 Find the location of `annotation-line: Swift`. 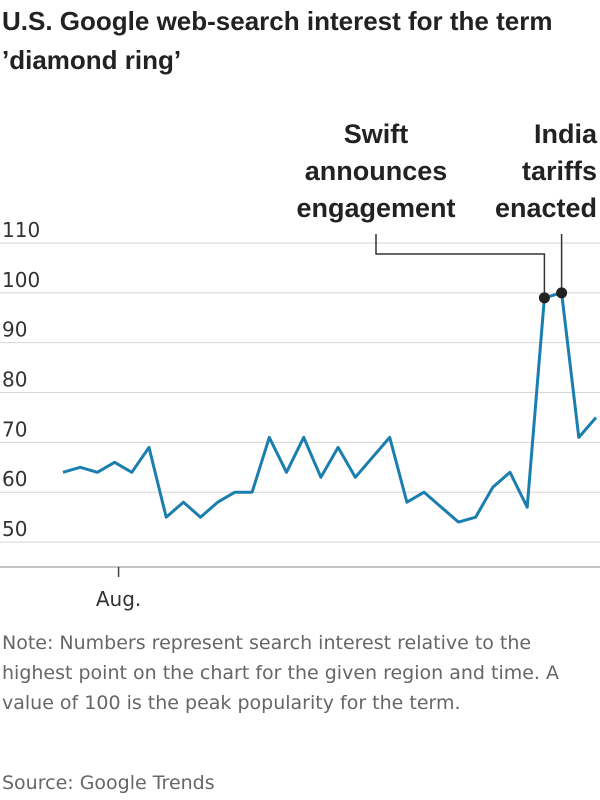

annotation-line: Swift is located at coordinates (376, 134).